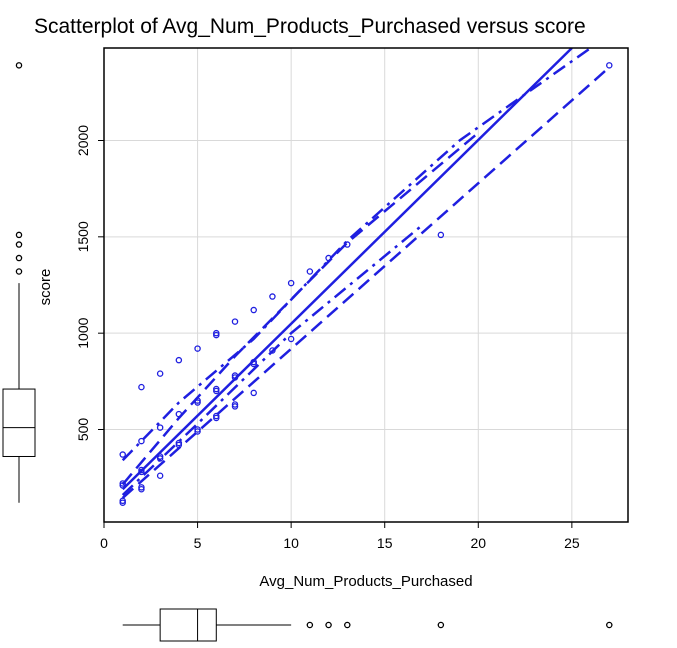 This screenshot has height=648, width=677. I want to click on x-box, so click(188, 625).